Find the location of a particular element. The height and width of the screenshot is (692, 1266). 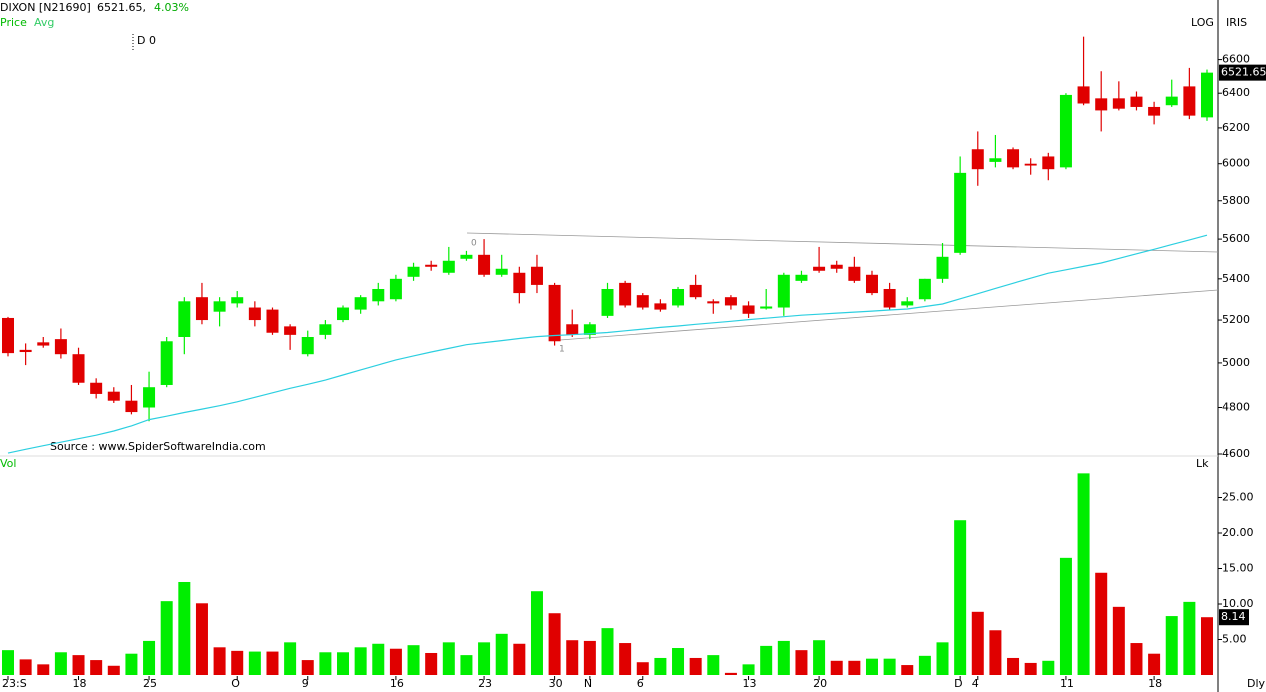

y-tick-label: 5.00 is located at coordinates (1234, 639).